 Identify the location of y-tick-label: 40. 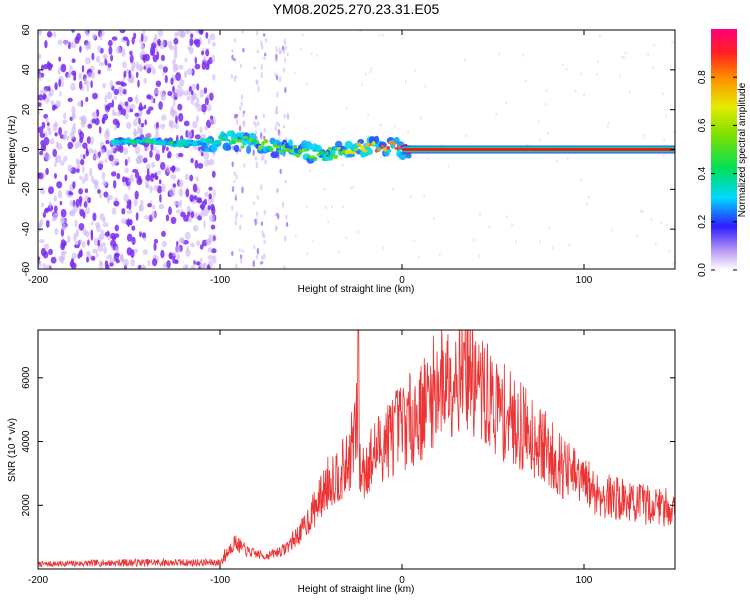
(26, 70).